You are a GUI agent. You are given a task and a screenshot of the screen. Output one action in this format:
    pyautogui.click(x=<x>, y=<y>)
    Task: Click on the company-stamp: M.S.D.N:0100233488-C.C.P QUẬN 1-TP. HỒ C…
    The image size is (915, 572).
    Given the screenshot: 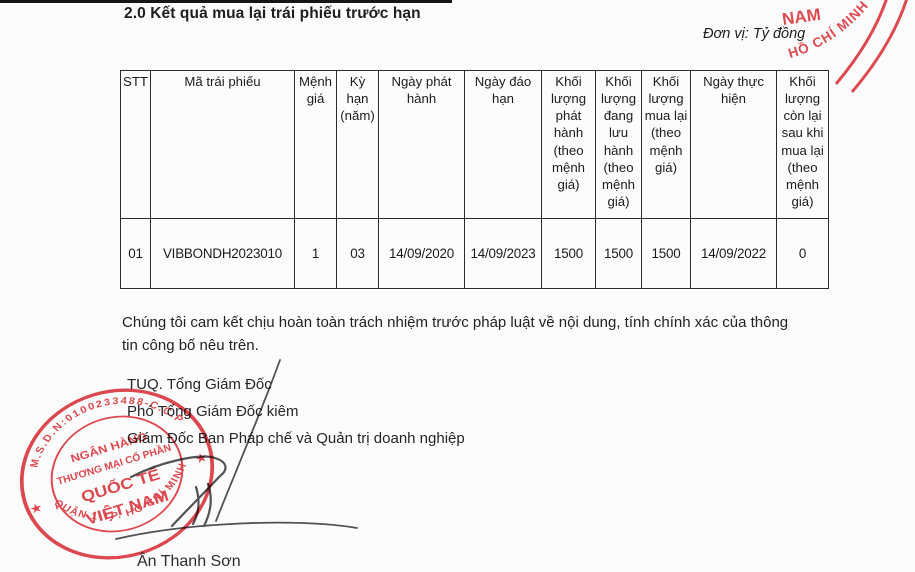 What is the action you would take?
    pyautogui.click(x=115, y=470)
    